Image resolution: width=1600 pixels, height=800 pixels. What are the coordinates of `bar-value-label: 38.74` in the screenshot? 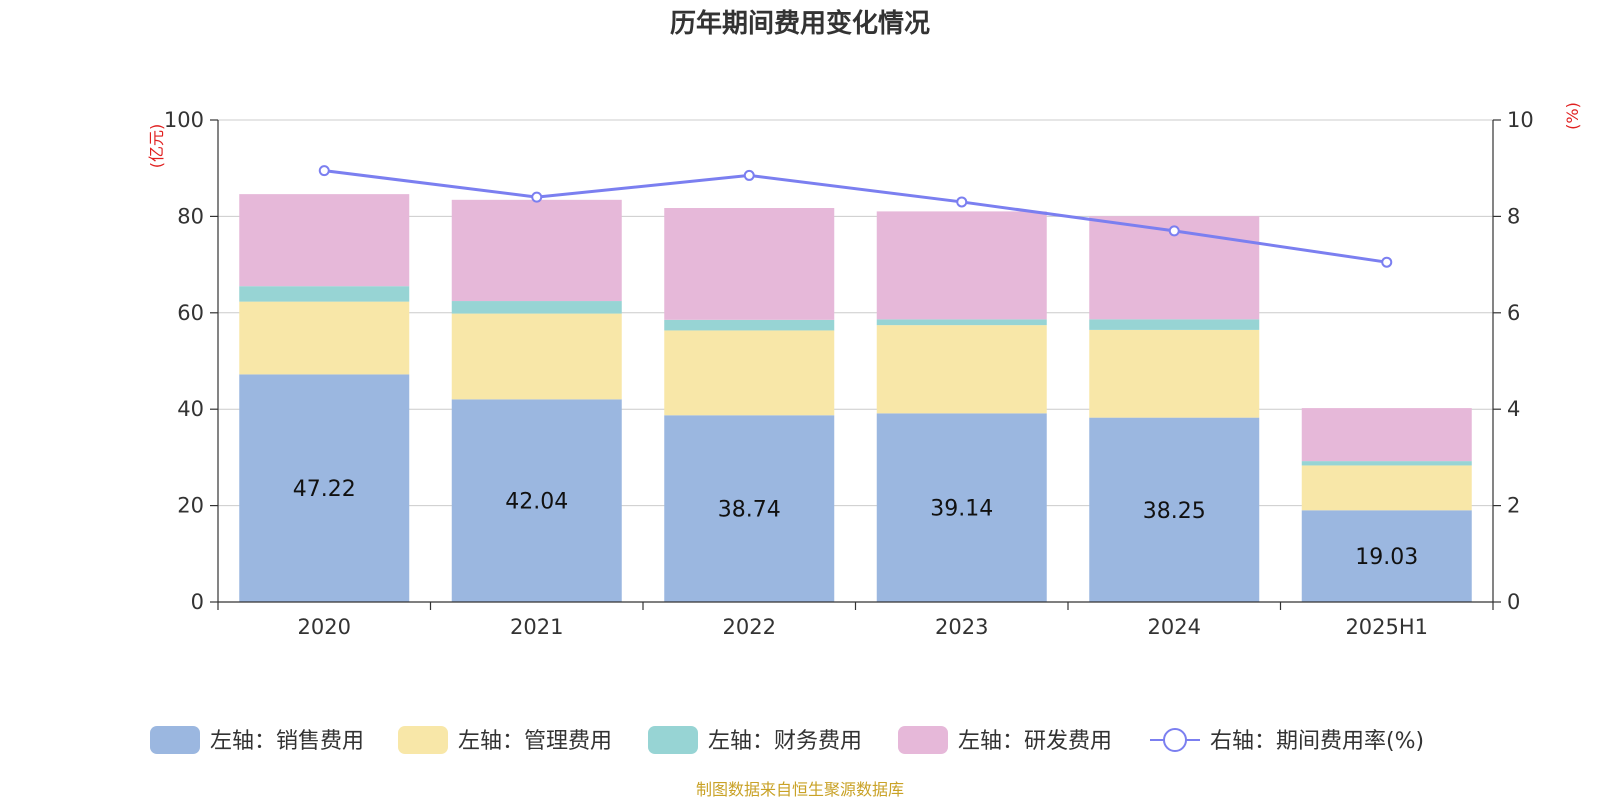 It's located at (749, 510).